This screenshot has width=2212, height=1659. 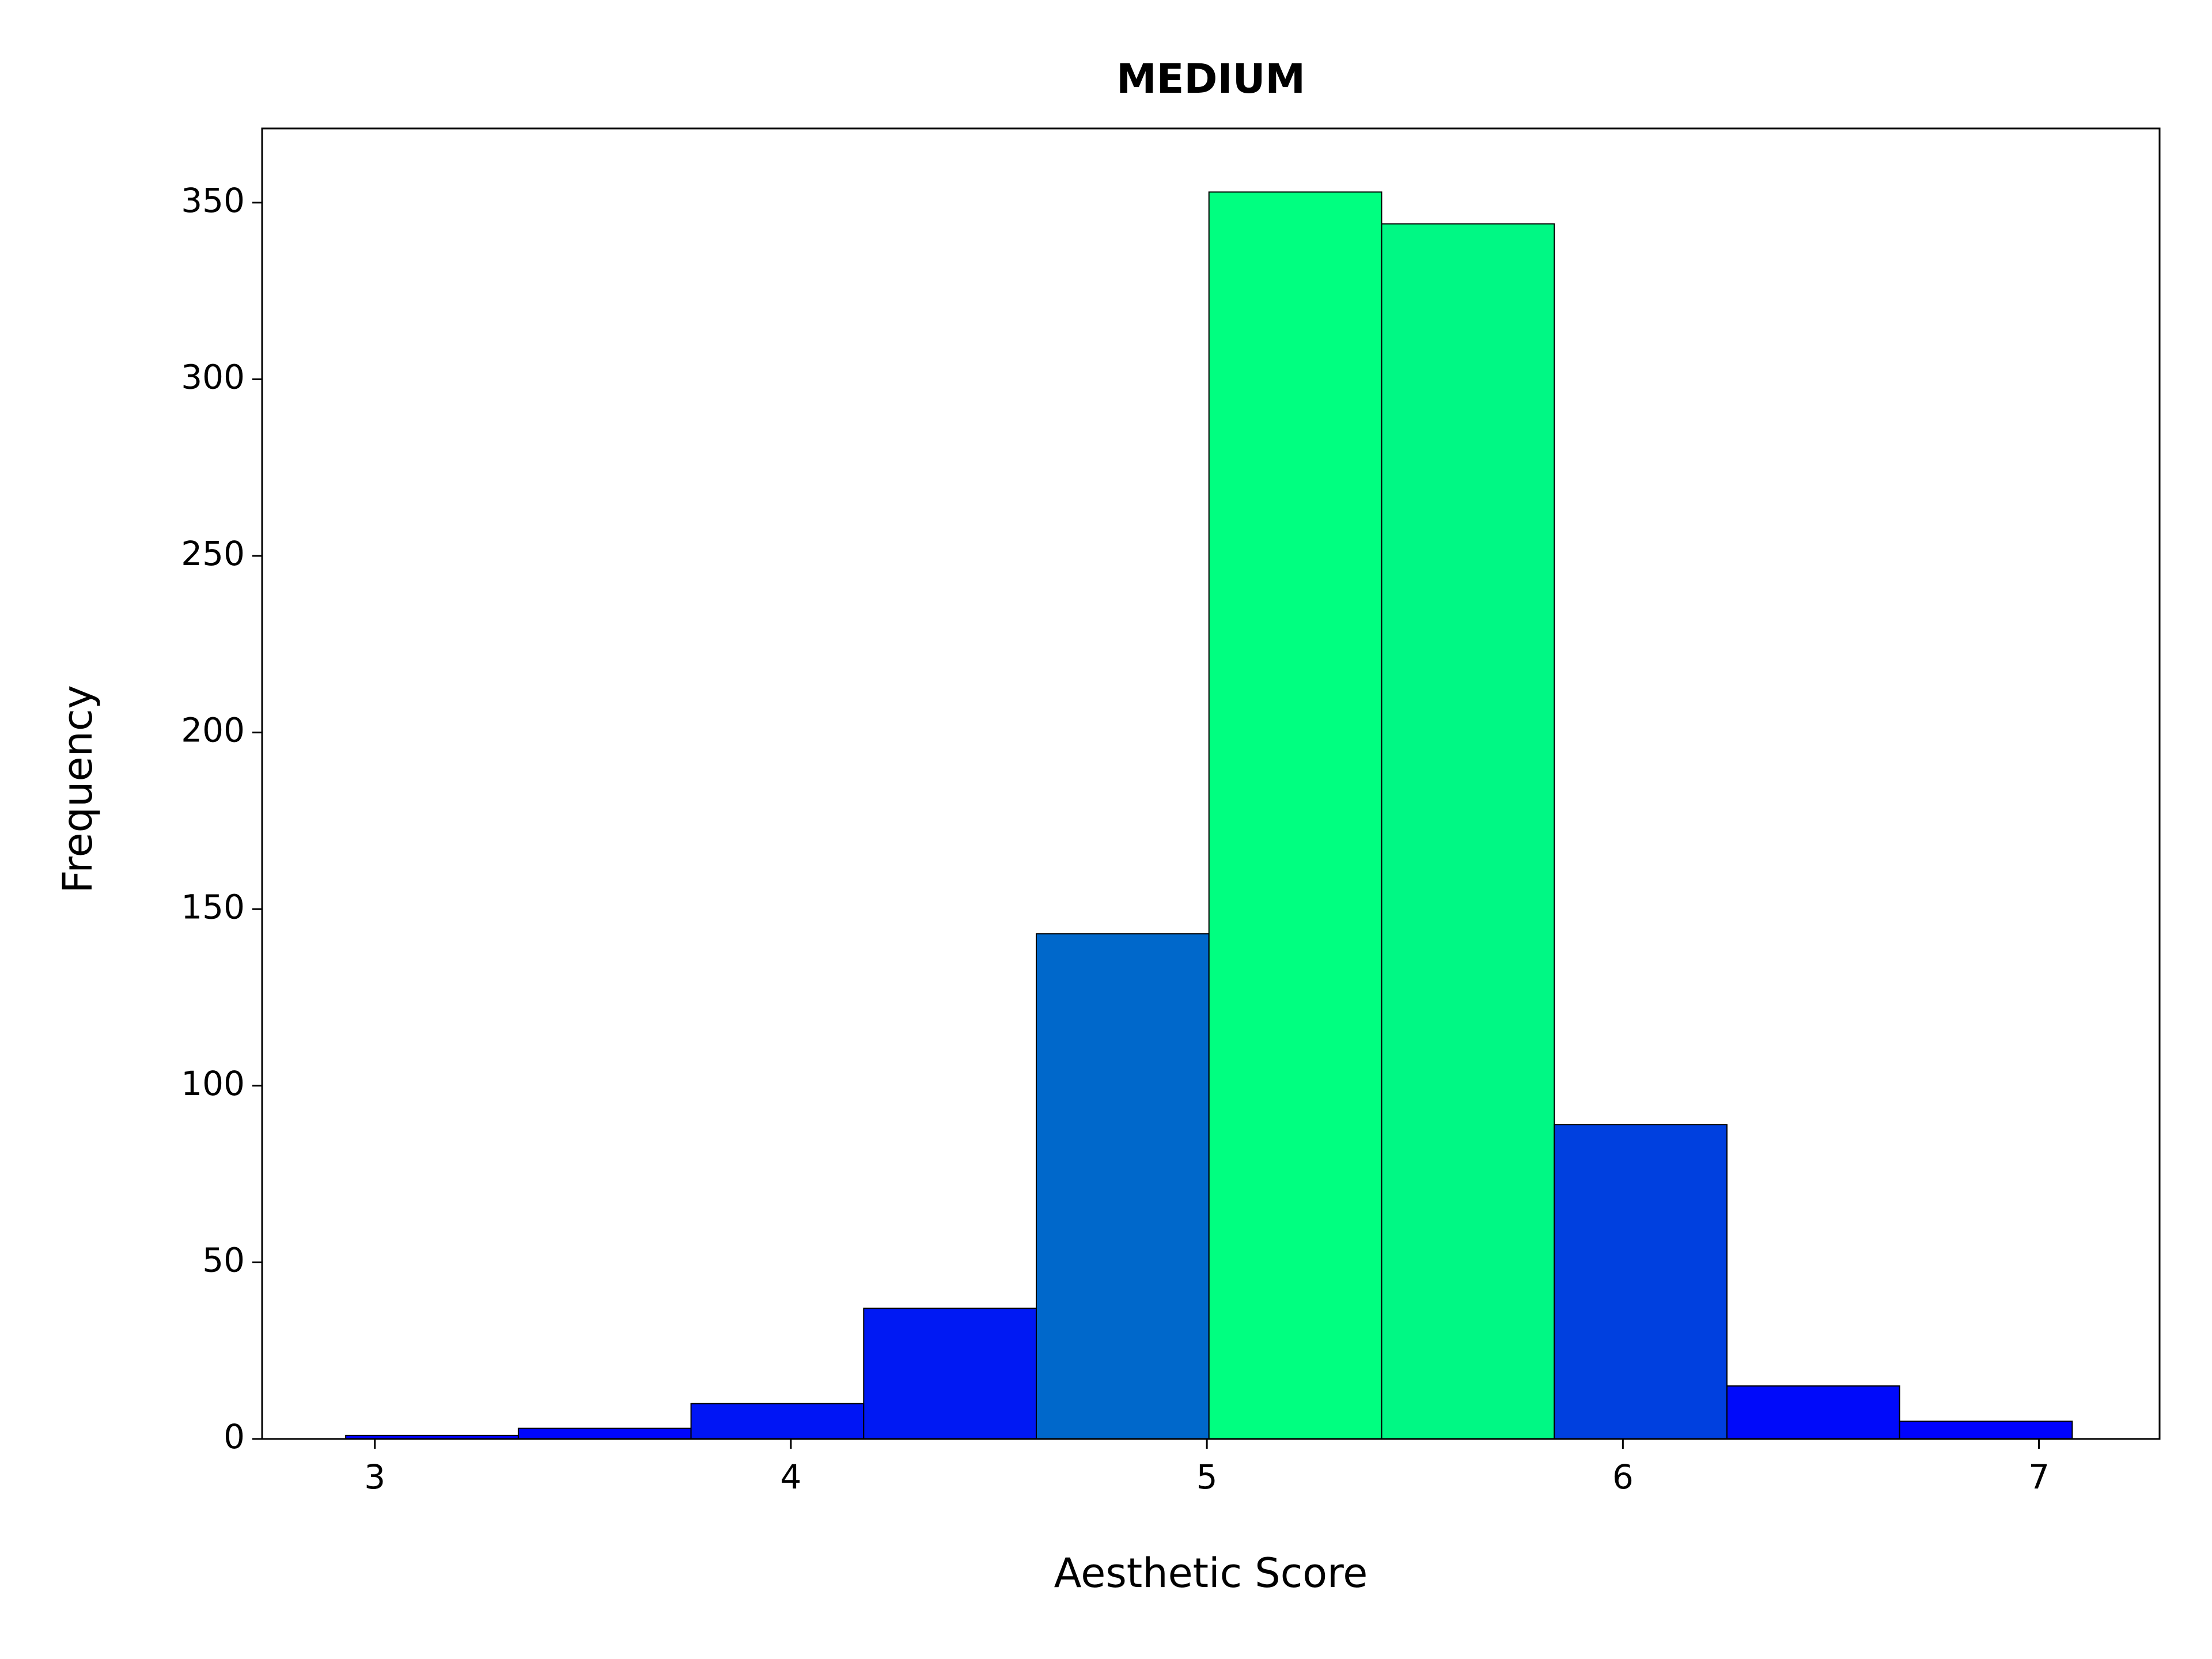 I want to click on y-tick-label: 250, so click(x=213, y=553).